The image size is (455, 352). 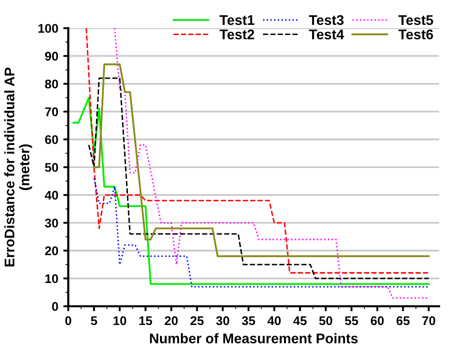 What do you see at coordinates (51, 279) in the screenshot?
I see `y-tick-label: 10` at bounding box center [51, 279].